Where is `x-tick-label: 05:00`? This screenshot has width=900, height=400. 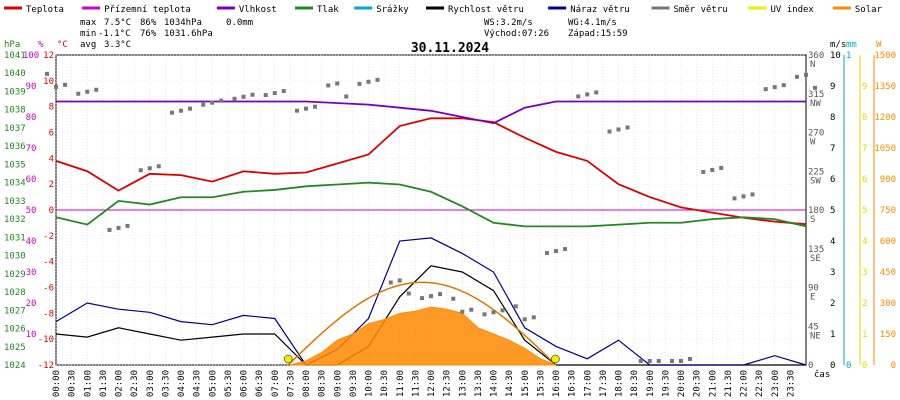
x-tick-label: 05:00 is located at coordinates (213, 383).